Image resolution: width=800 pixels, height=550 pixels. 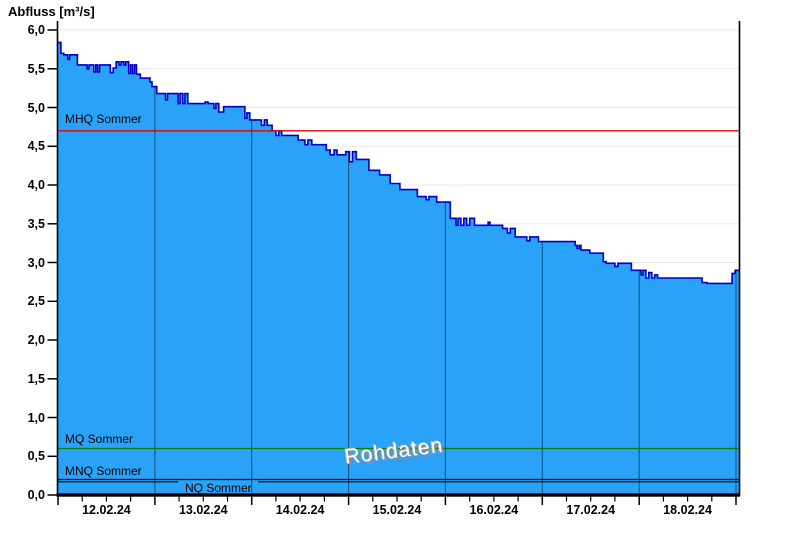 What do you see at coordinates (36, 417) in the screenshot?
I see `y-tick-label: 1,0` at bounding box center [36, 417].